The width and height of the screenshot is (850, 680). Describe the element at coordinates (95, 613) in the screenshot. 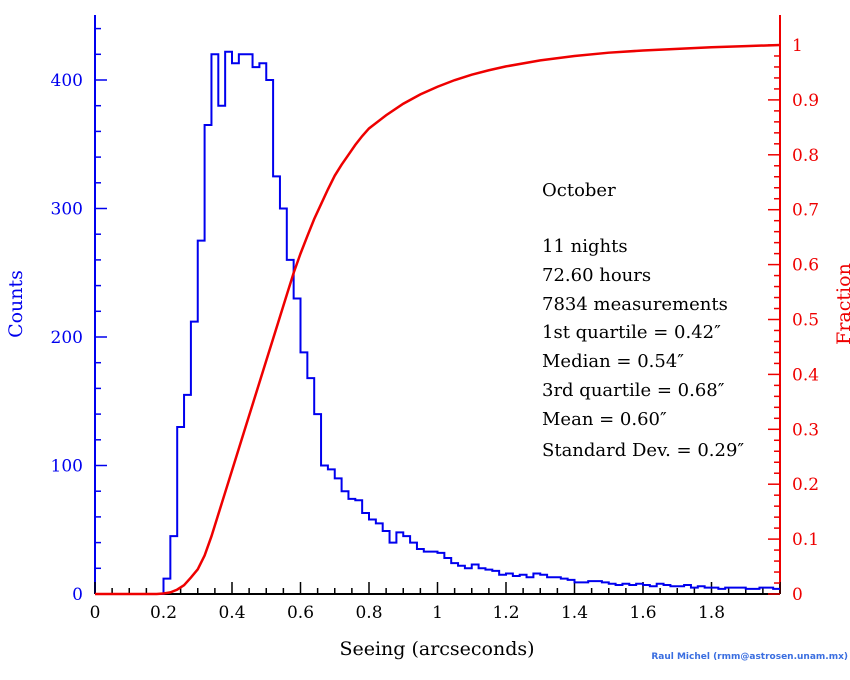

I see `x-tick-label: 0` at that location.